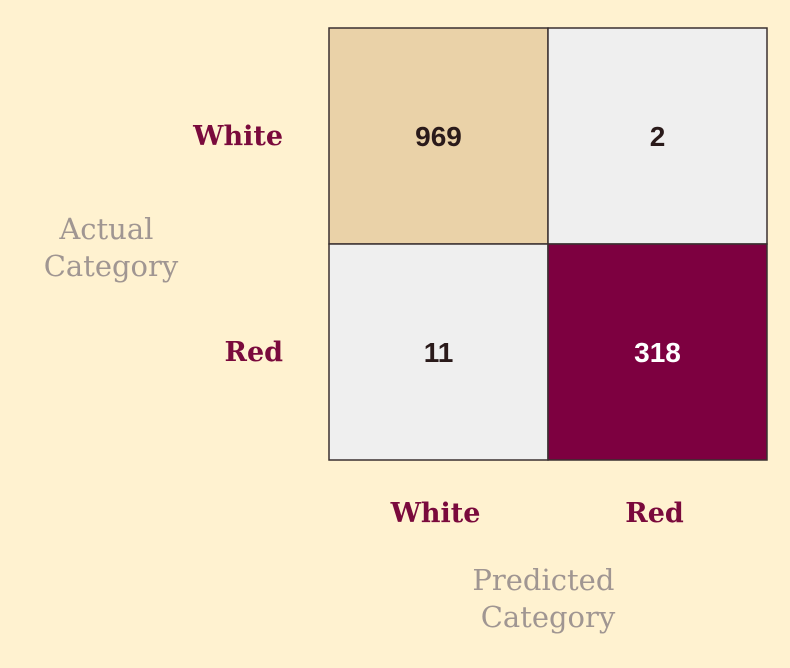  I want to click on column-label-red: Red, so click(654, 513).